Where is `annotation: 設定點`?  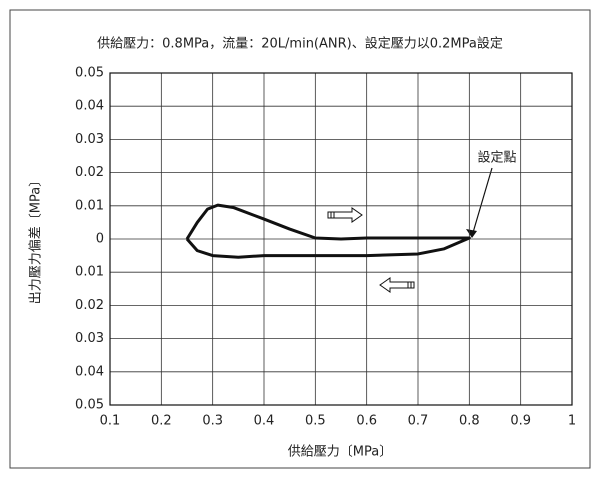
annotation: 設定點 is located at coordinates (496, 158).